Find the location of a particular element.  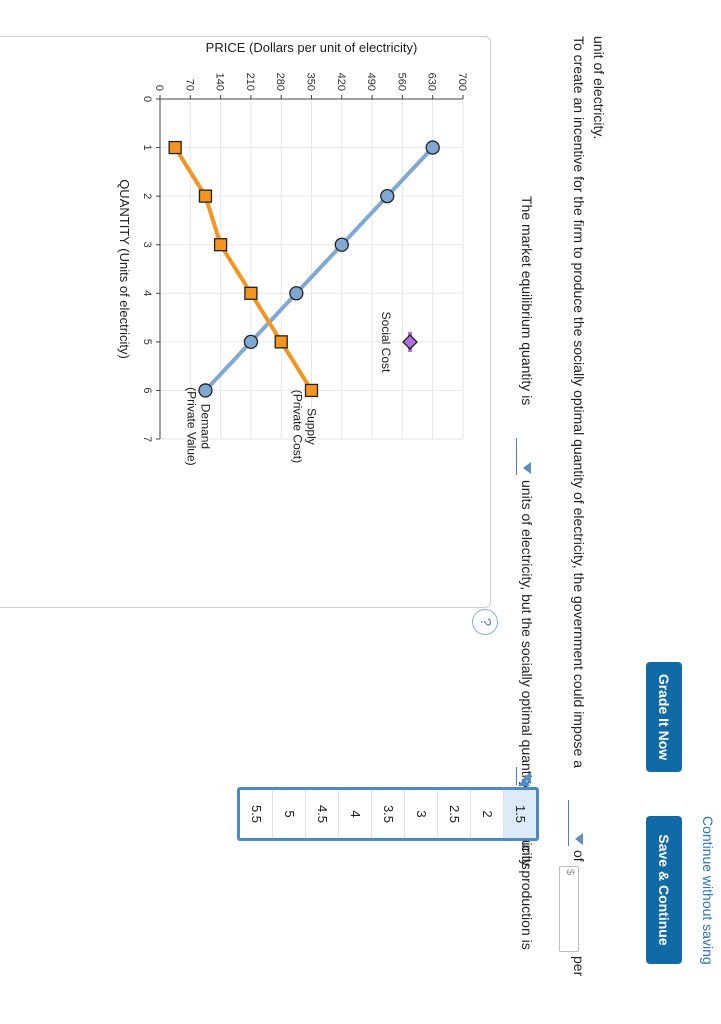

x-tick-label: 0 is located at coordinates (147, 99).